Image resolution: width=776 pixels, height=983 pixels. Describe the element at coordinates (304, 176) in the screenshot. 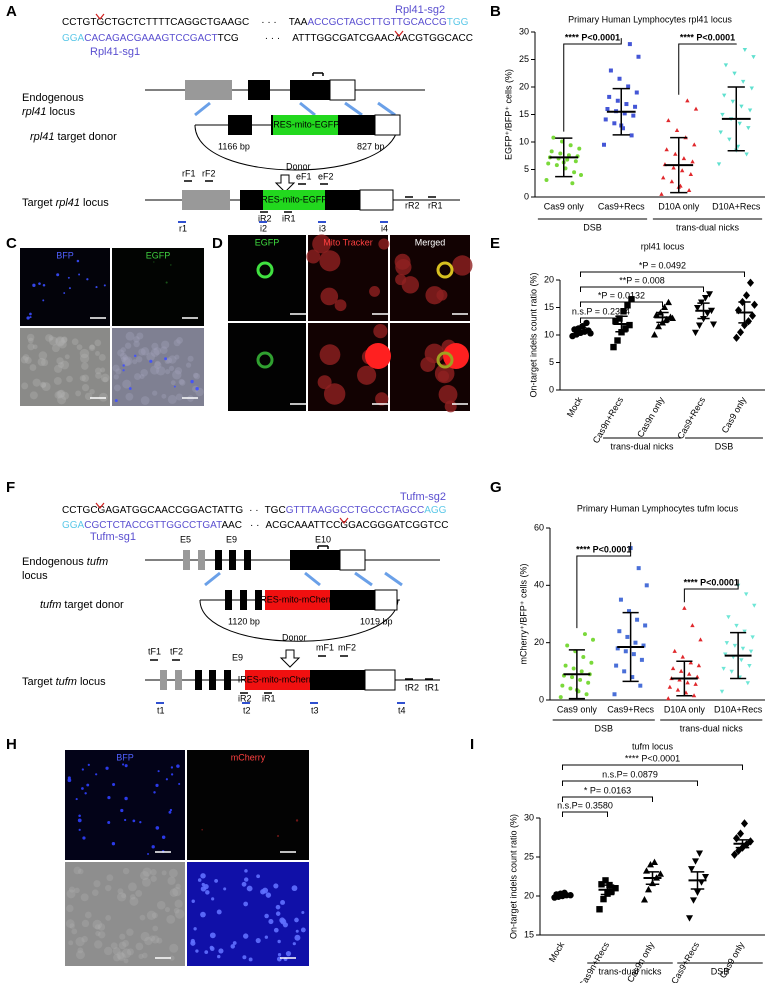

I see `primer: eF1` at that location.